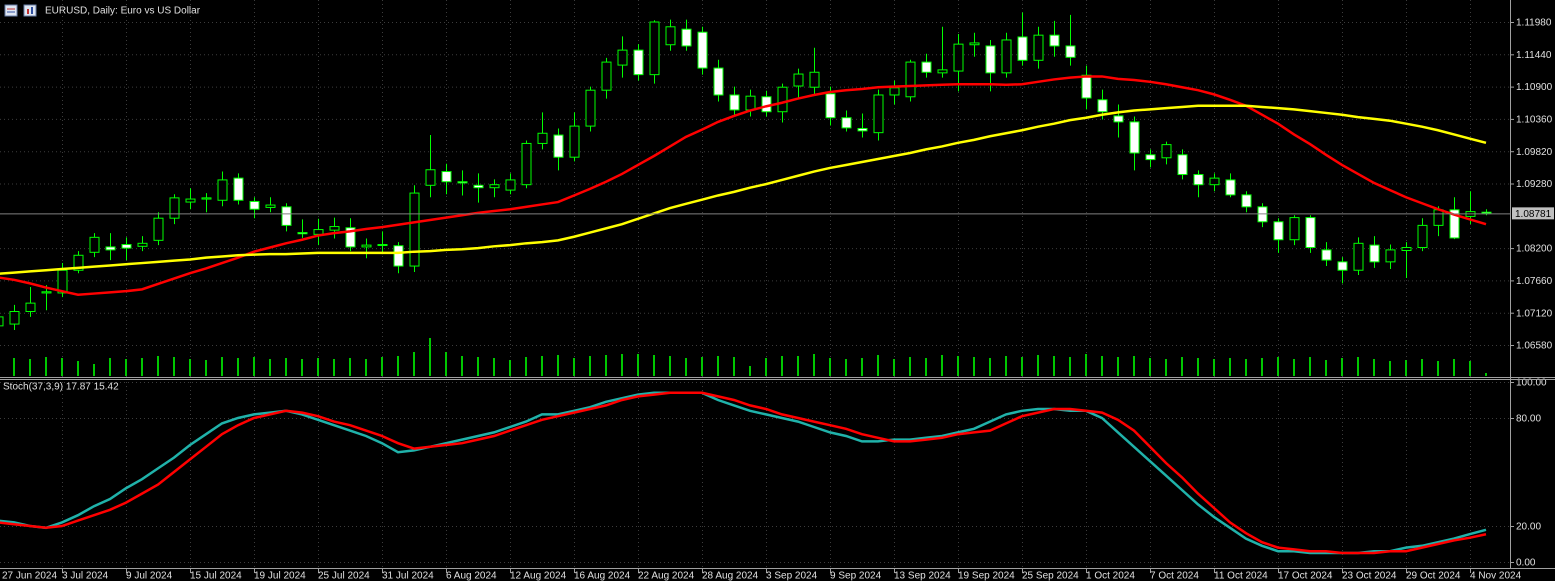 The height and width of the screenshot is (581, 1555). I want to click on y-tick-label: 80.00, so click(1528, 419).